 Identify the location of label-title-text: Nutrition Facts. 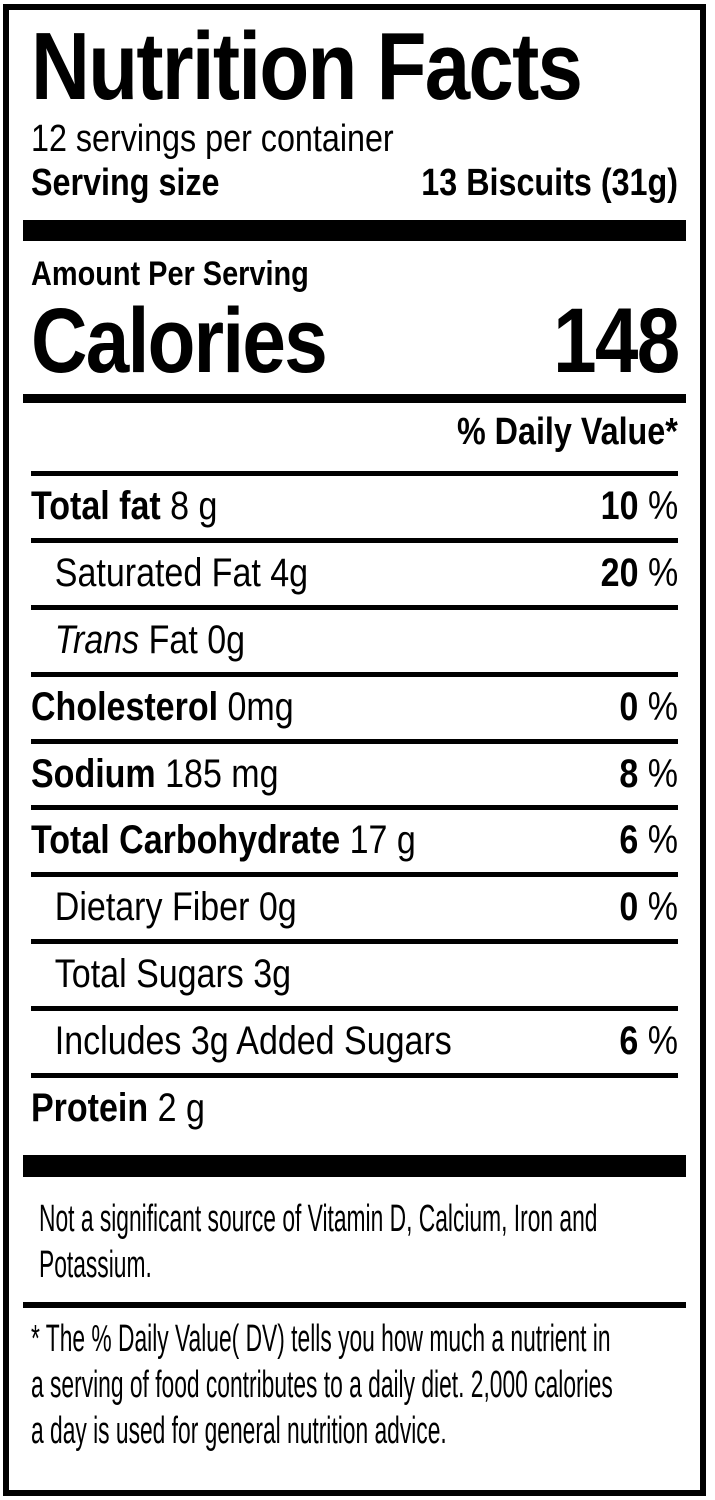
(307, 66).